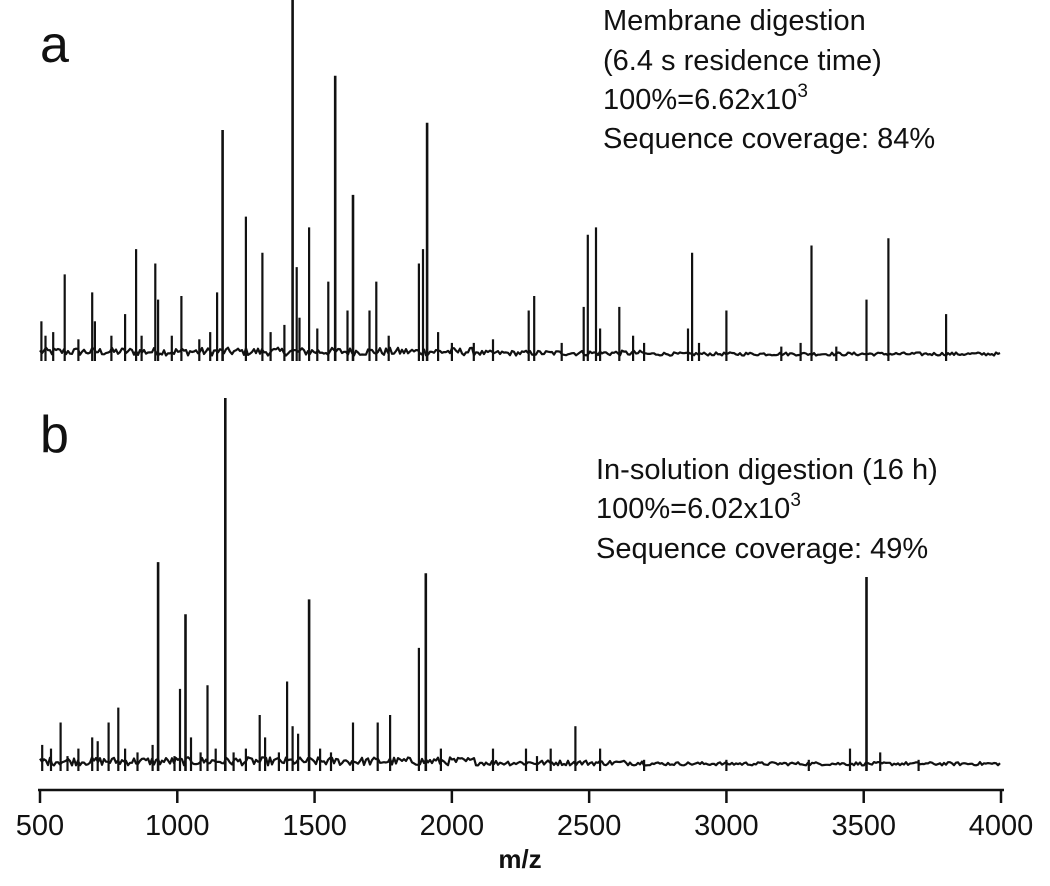  I want to click on panel-b-coverage: Sequence coverage: 49%, so click(762, 549).